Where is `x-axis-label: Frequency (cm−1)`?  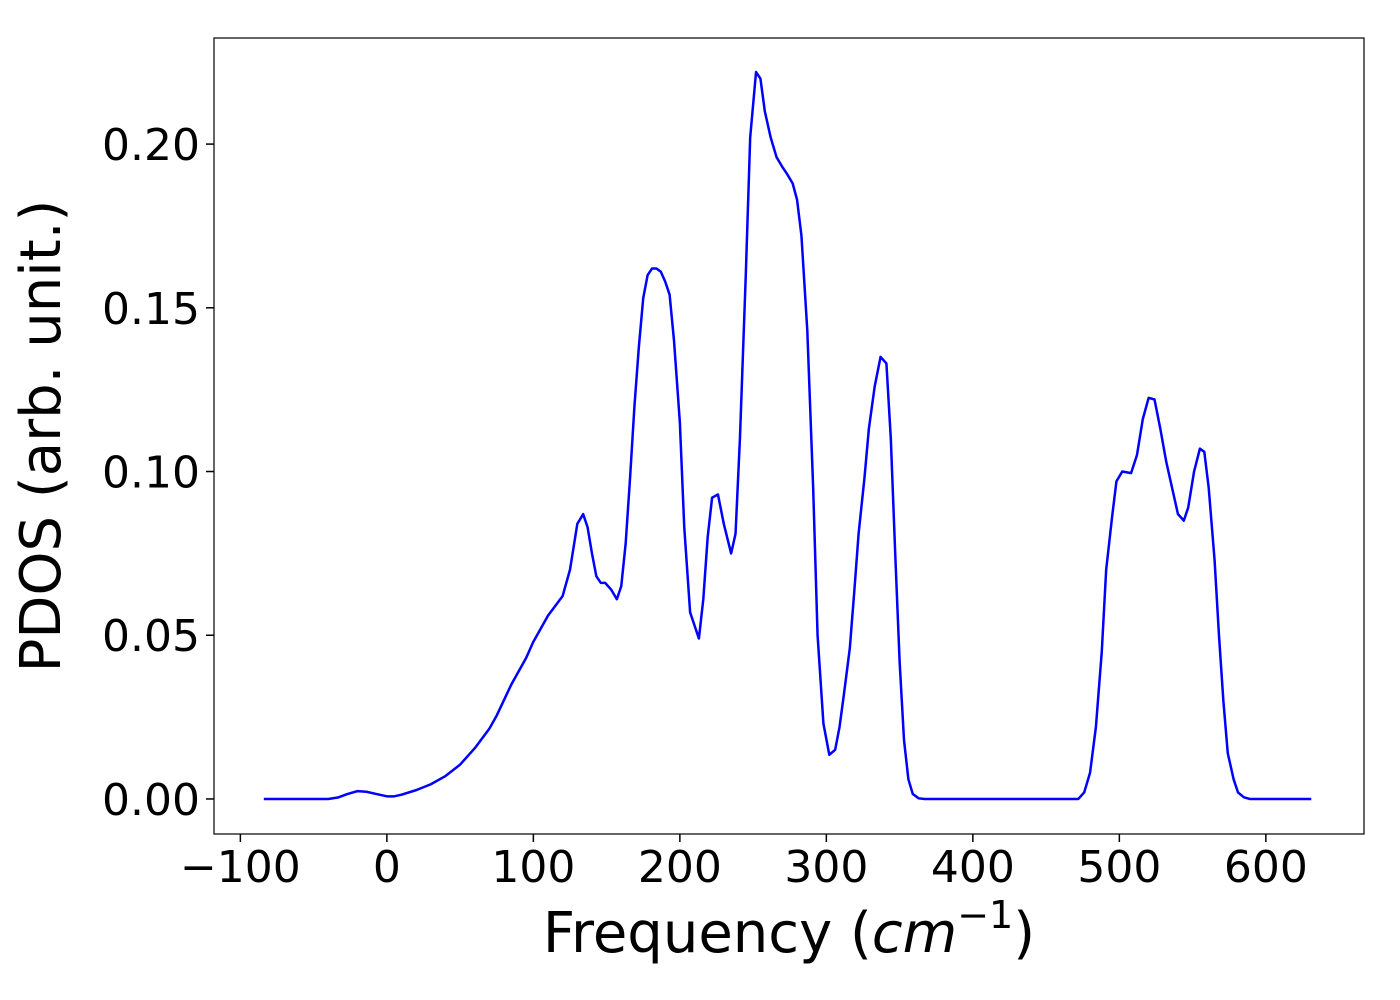 x-axis-label: Frequency (cm−1) is located at coordinates (789, 929).